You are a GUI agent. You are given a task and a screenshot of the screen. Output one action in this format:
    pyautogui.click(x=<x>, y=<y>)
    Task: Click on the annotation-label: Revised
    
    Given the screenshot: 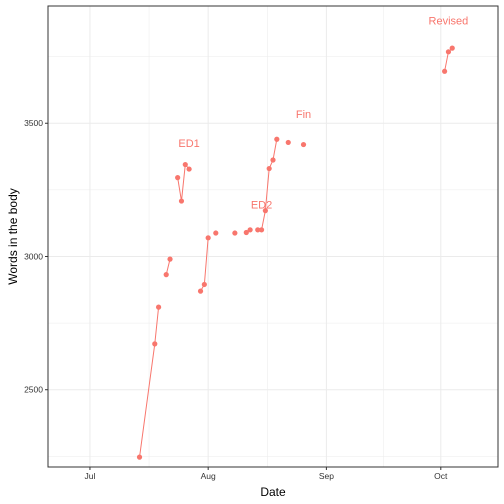 What is the action you would take?
    pyautogui.click(x=449, y=22)
    